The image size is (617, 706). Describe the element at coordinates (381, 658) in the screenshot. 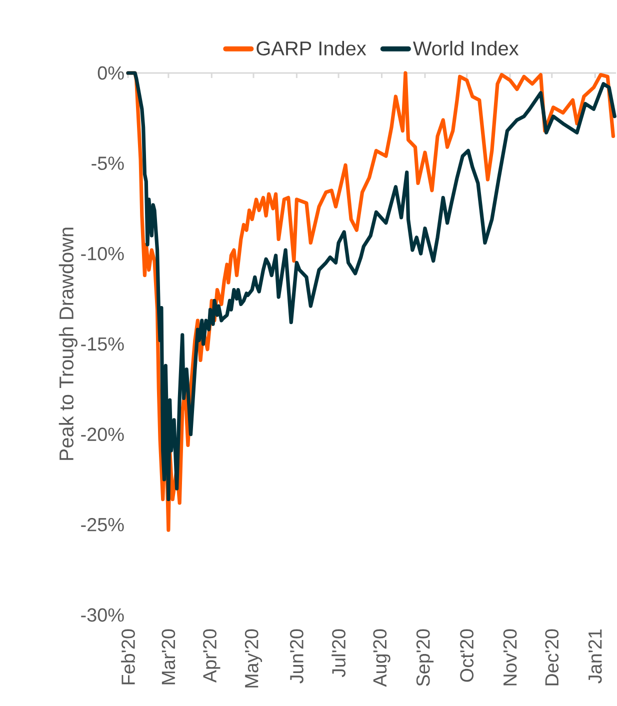

I see `x-tick-label: Aug'20` at that location.